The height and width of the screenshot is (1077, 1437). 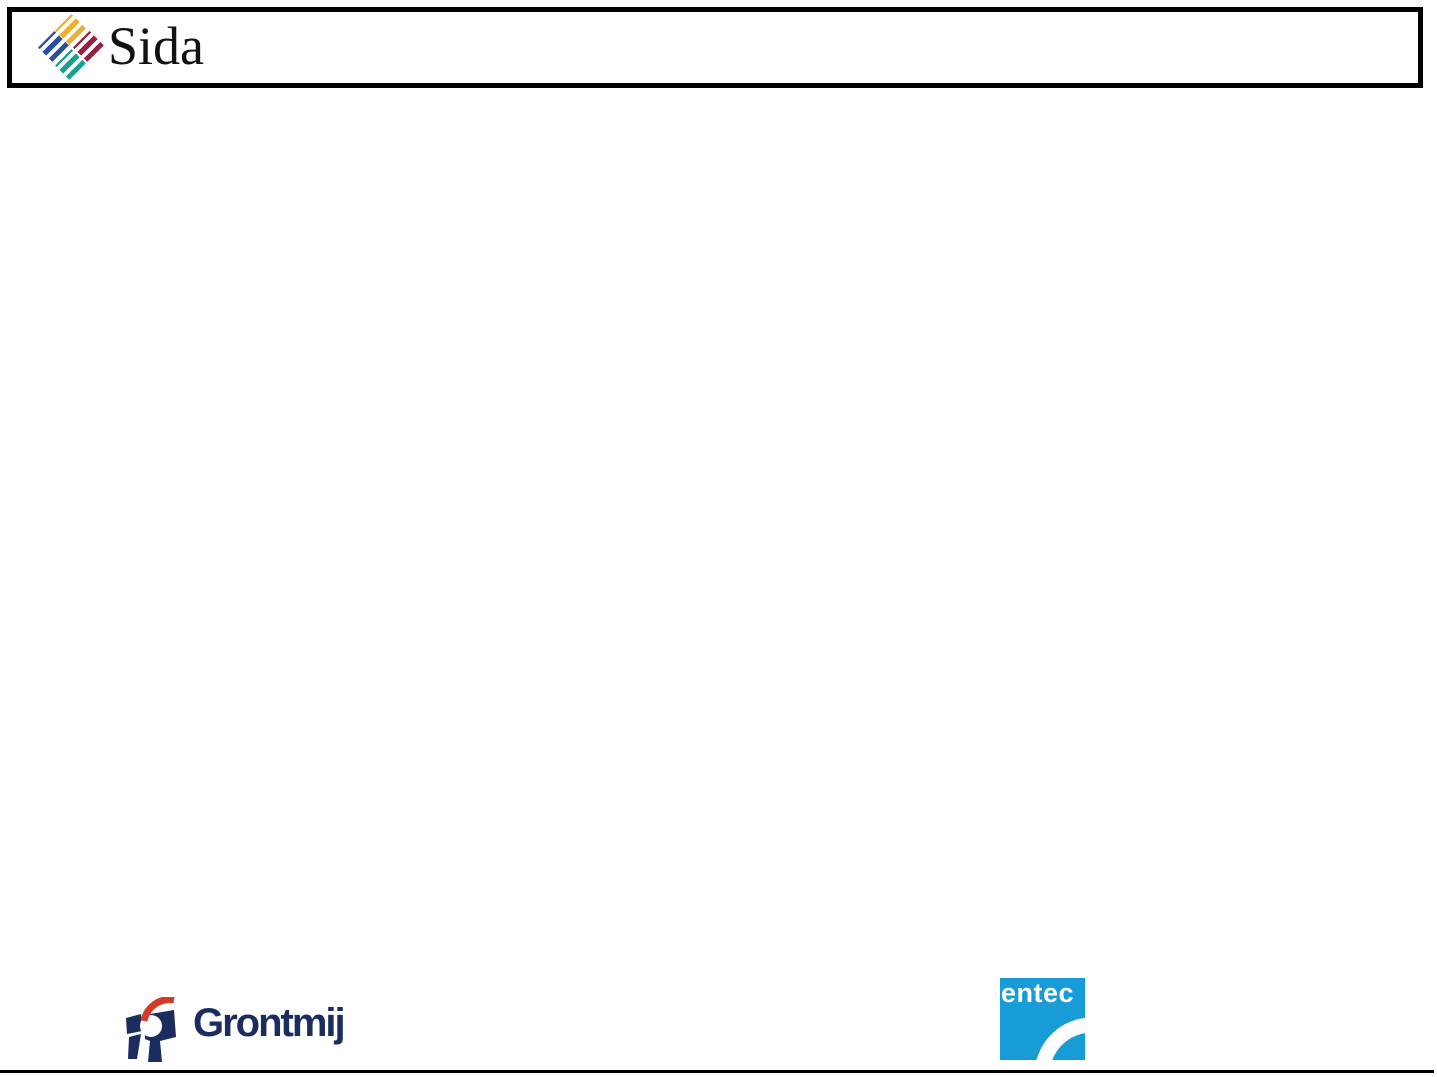 I want to click on grontmij-figure-icon, so click(x=151, y=1029).